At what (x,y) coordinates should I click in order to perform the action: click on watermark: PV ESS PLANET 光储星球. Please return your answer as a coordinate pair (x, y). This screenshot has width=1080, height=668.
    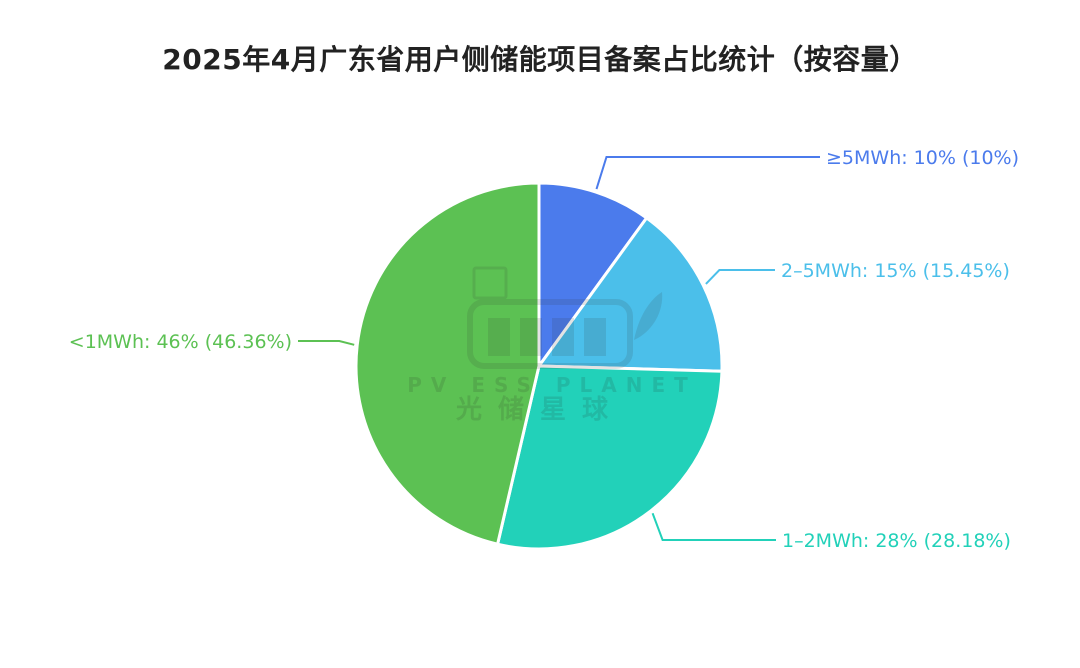
    Looking at the image, I should click on (552, 345).